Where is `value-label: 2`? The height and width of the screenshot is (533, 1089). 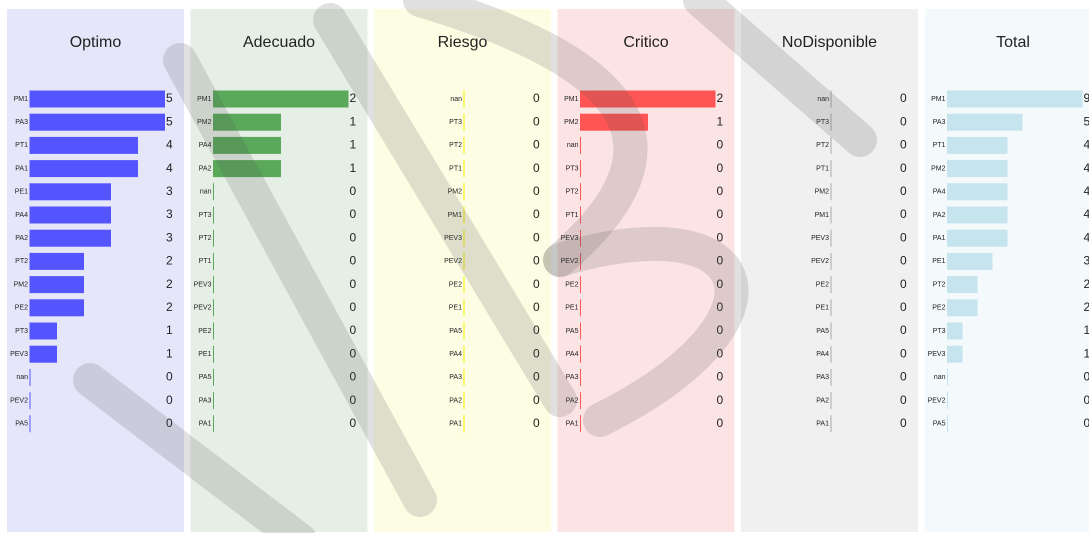
value-label: 2 is located at coordinates (720, 98).